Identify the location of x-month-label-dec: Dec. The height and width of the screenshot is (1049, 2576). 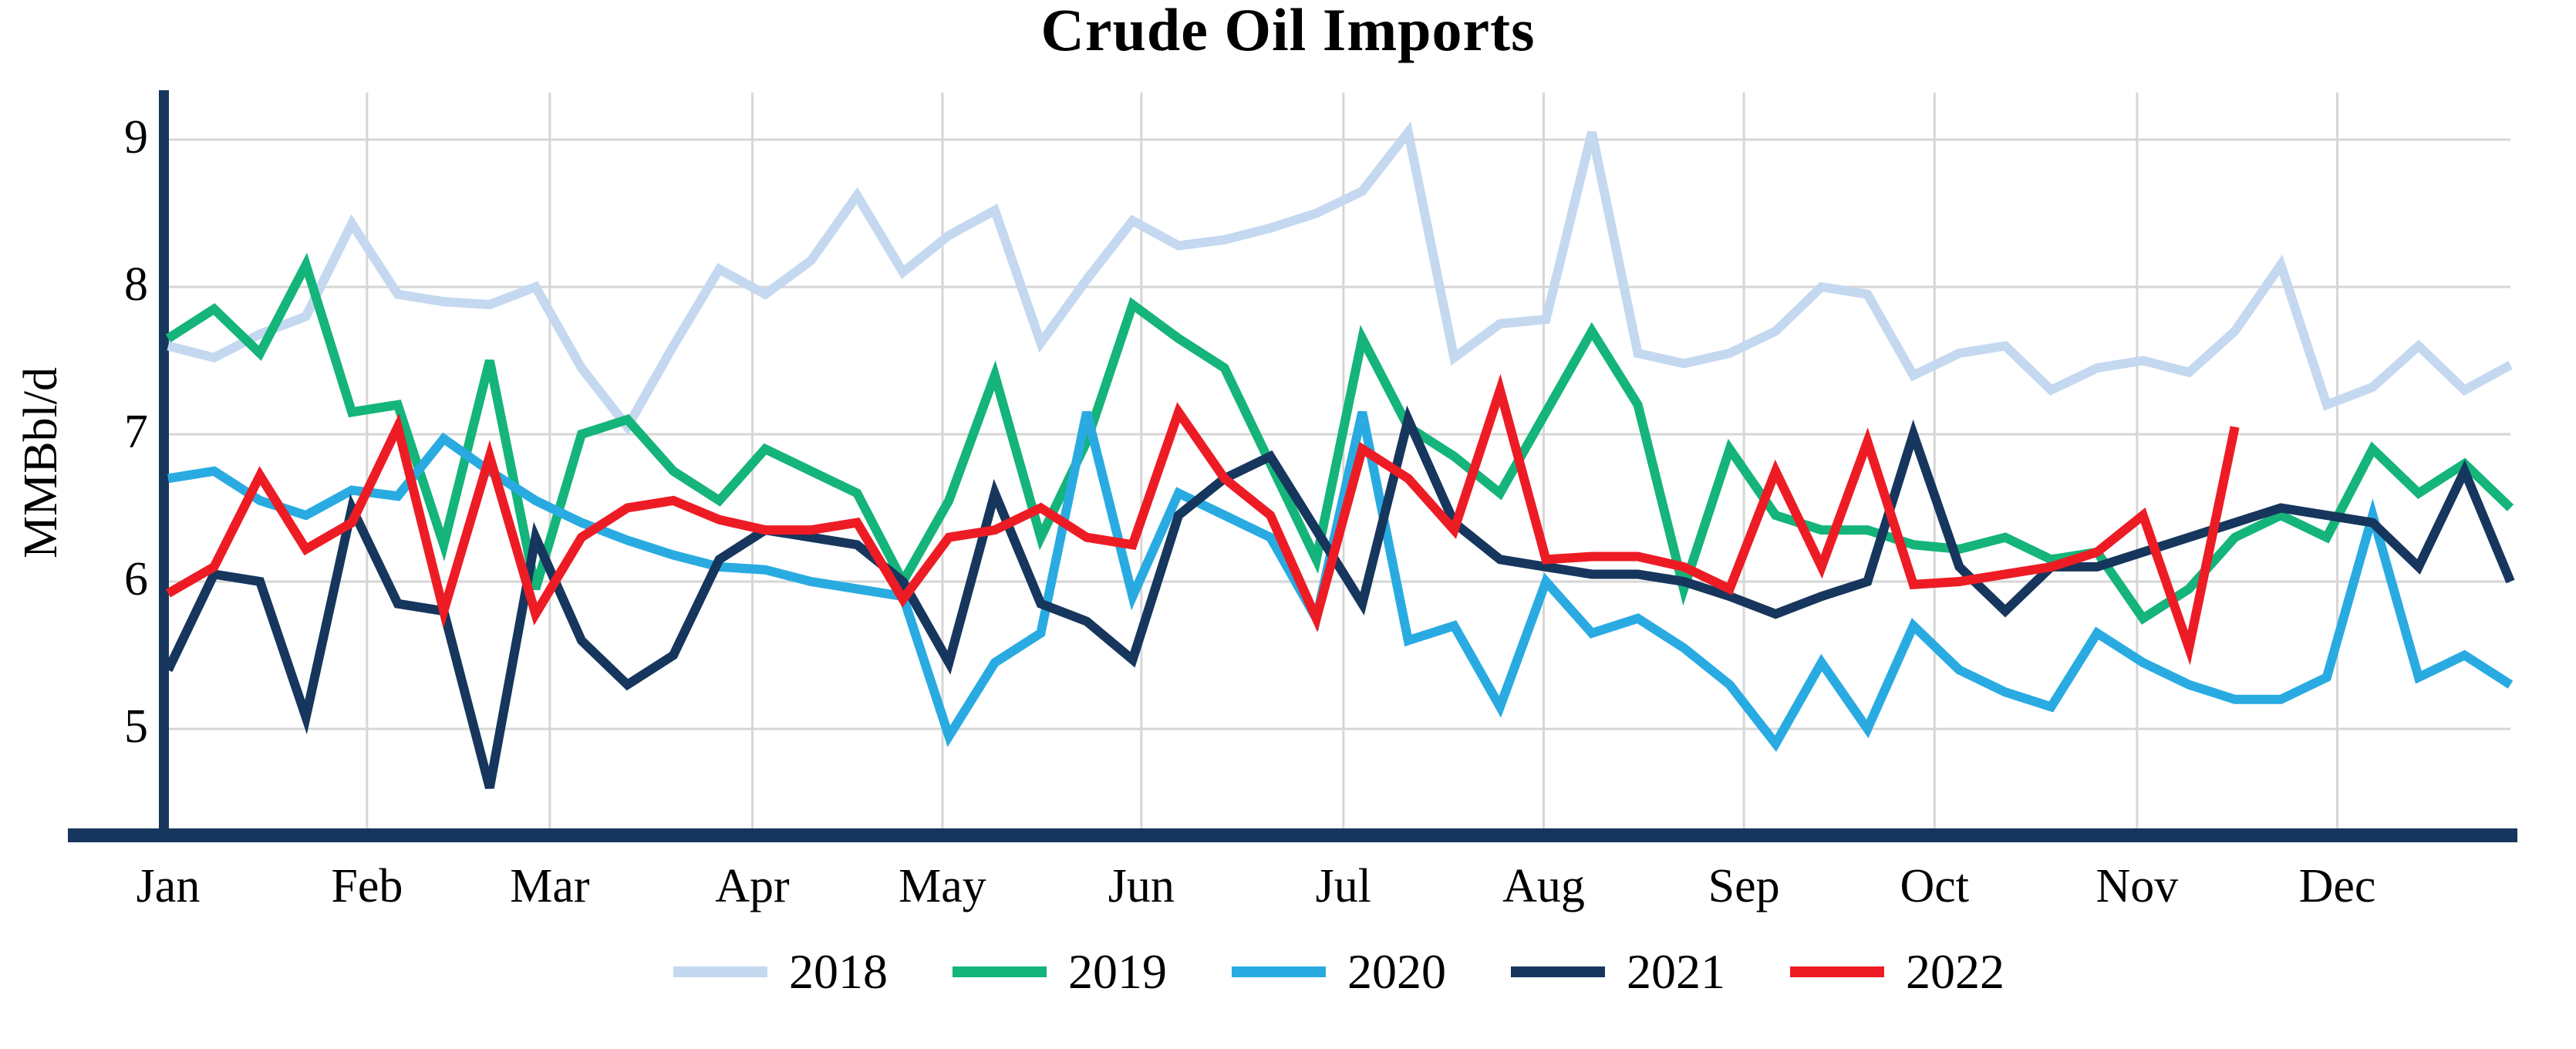
(2337, 886).